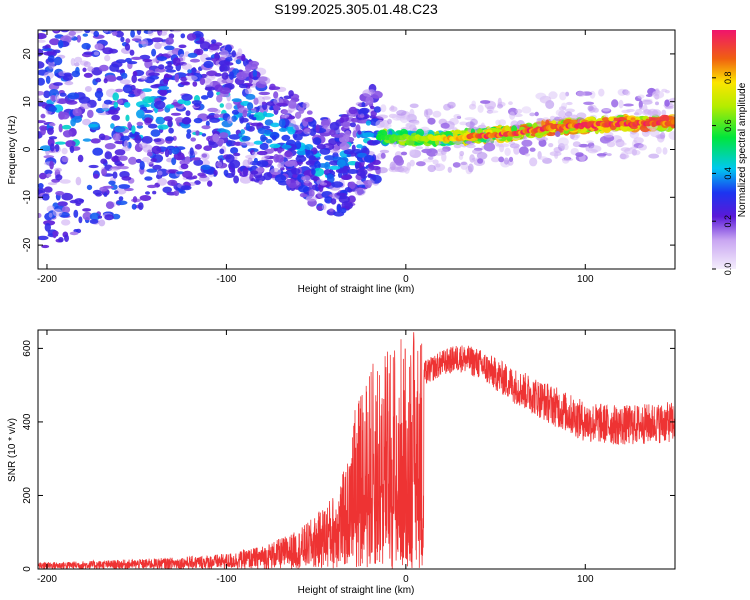 The height and width of the screenshot is (600, 750). What do you see at coordinates (27, 421) in the screenshot?
I see `snr-y-tick-label: 400` at bounding box center [27, 421].